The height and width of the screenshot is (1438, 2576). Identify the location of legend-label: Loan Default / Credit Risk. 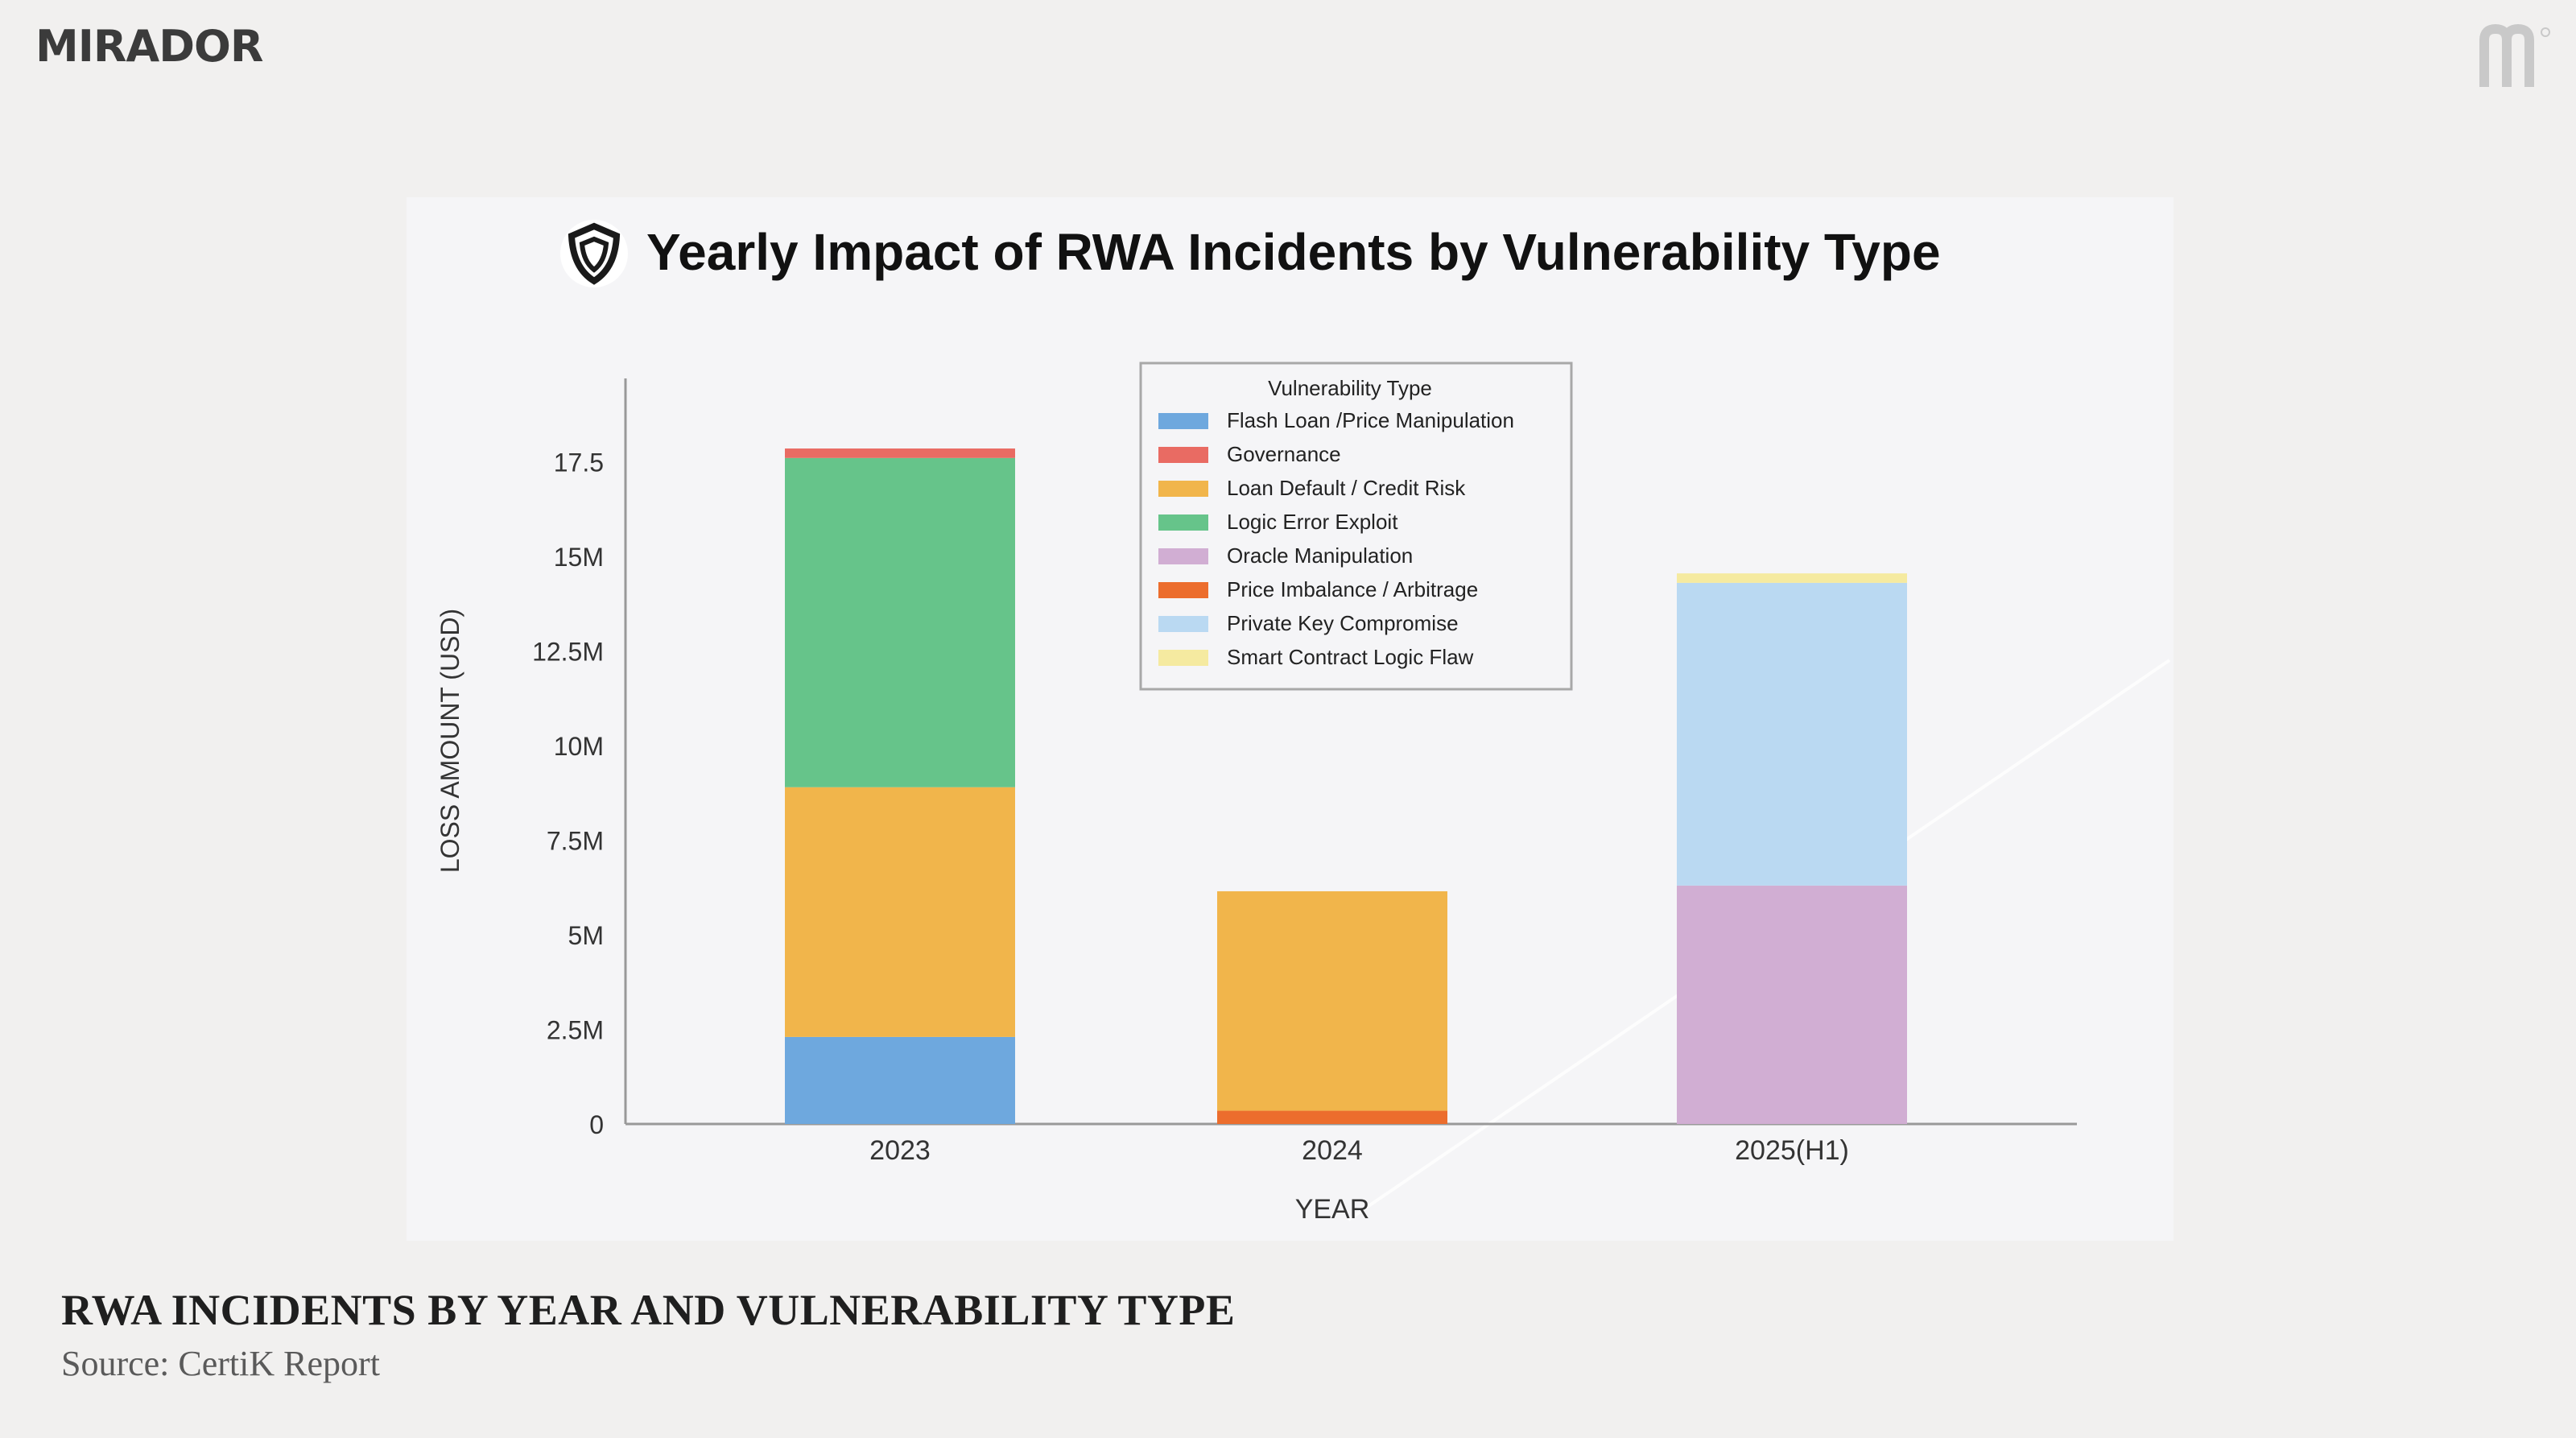
(1346, 488).